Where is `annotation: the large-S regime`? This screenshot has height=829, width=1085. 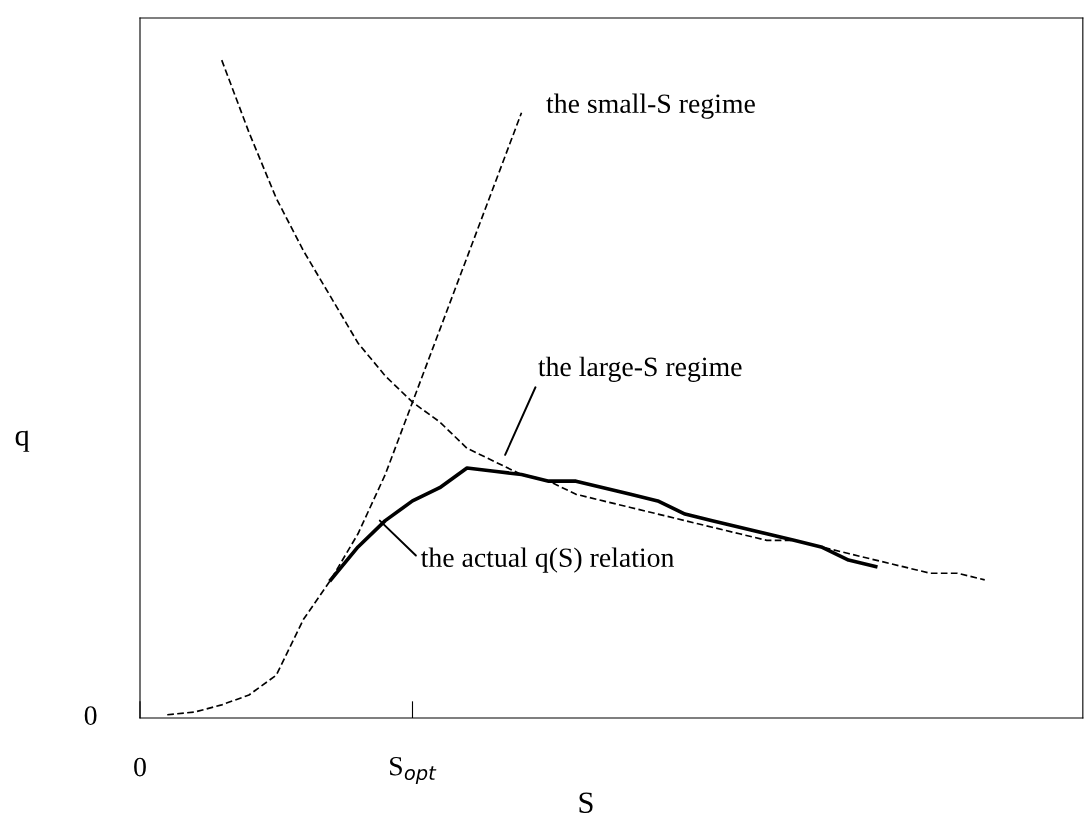
annotation: the large-S regime is located at coordinates (640, 369).